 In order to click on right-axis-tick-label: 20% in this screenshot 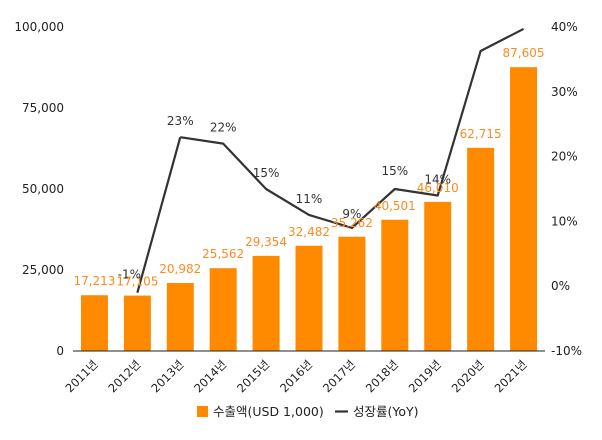, I will do `click(564, 157)`.